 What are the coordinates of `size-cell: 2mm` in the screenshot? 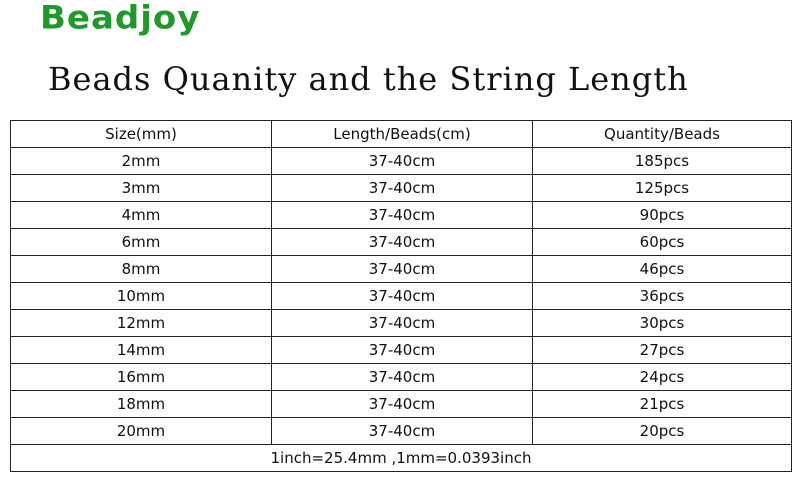 It's located at (141, 161).